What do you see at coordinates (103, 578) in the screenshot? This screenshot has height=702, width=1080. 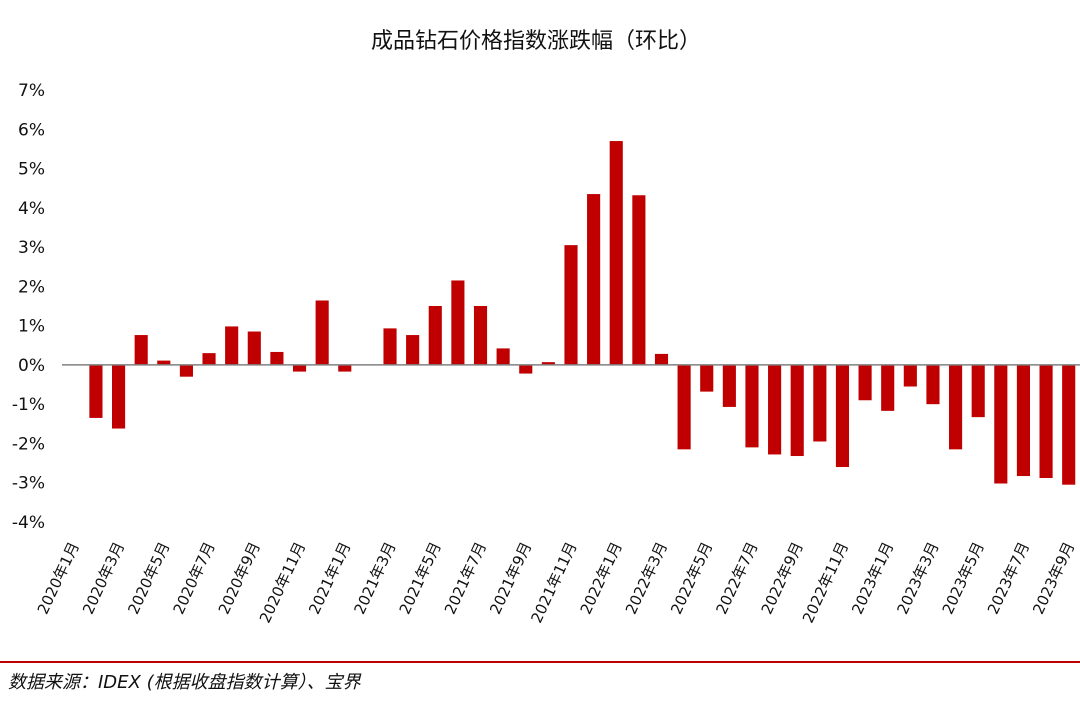 I see `x-tick-label: 2020年3月` at bounding box center [103, 578].